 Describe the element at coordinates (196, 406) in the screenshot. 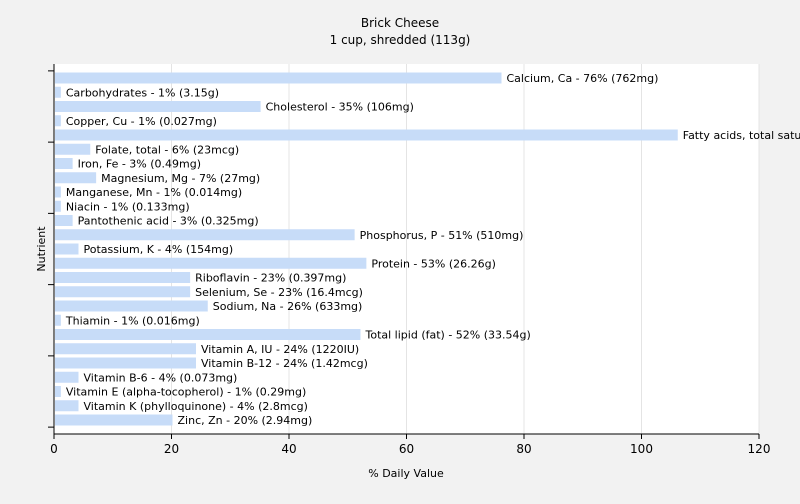

I see `bar-label: Vitamin K (phylloquinone) - 4% (2.8mcg)` at that location.